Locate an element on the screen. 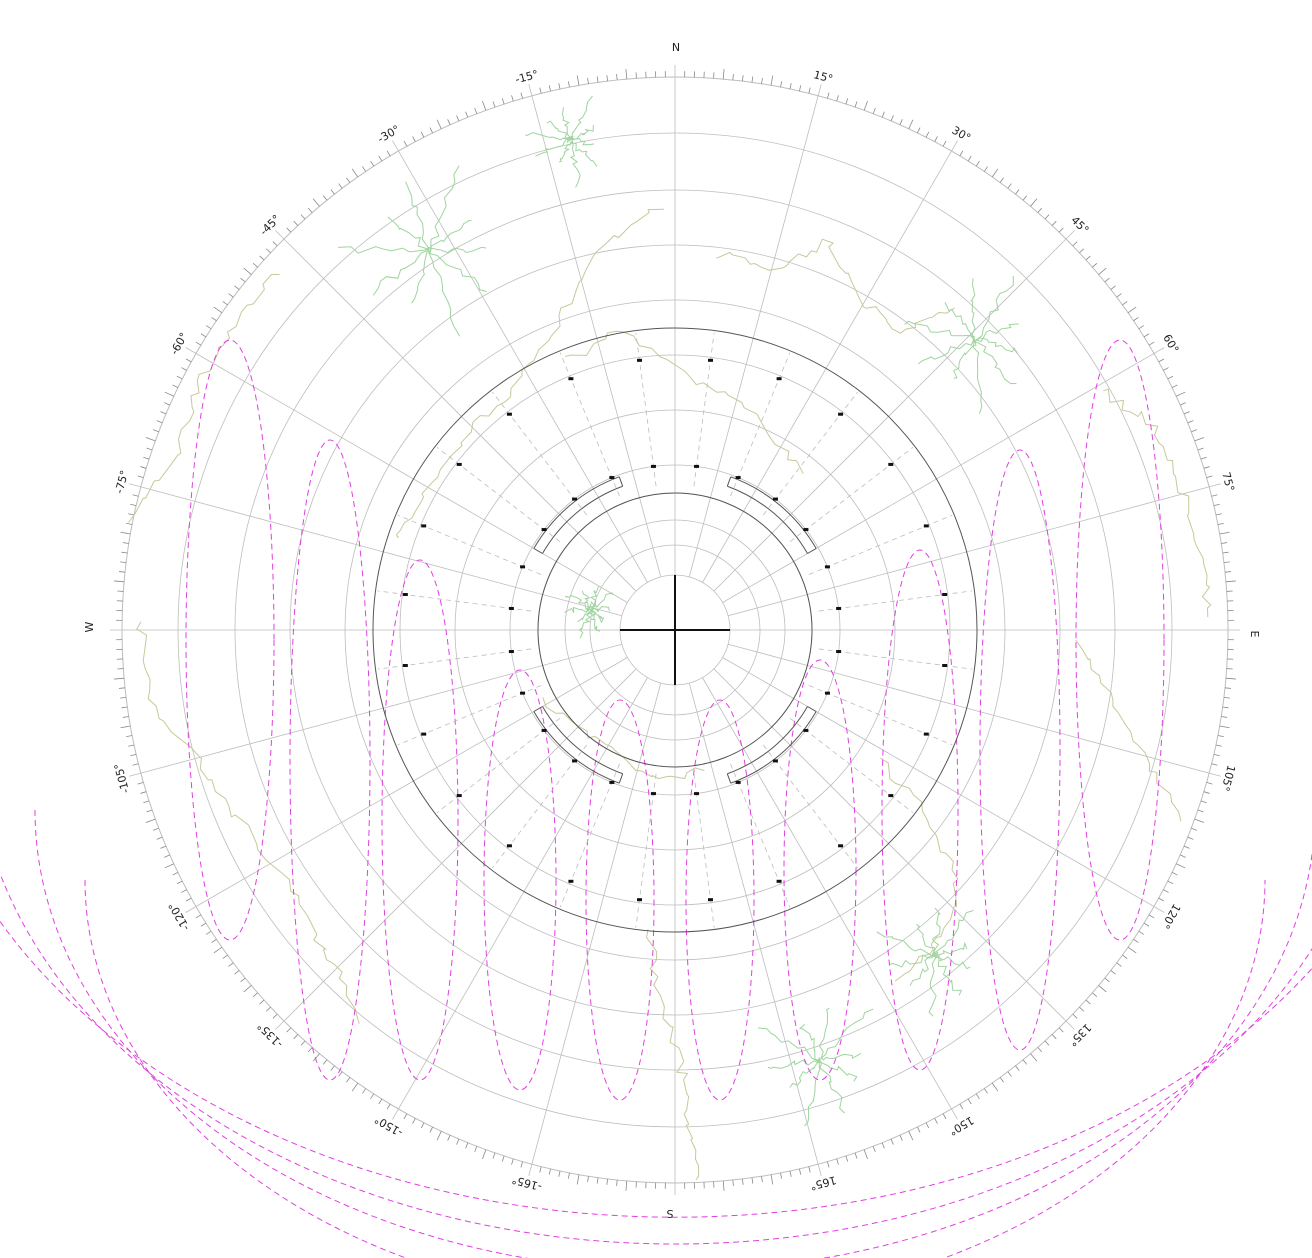 This screenshot has height=1258, width=1312. bearing-label: 30° is located at coordinates (961, 134).